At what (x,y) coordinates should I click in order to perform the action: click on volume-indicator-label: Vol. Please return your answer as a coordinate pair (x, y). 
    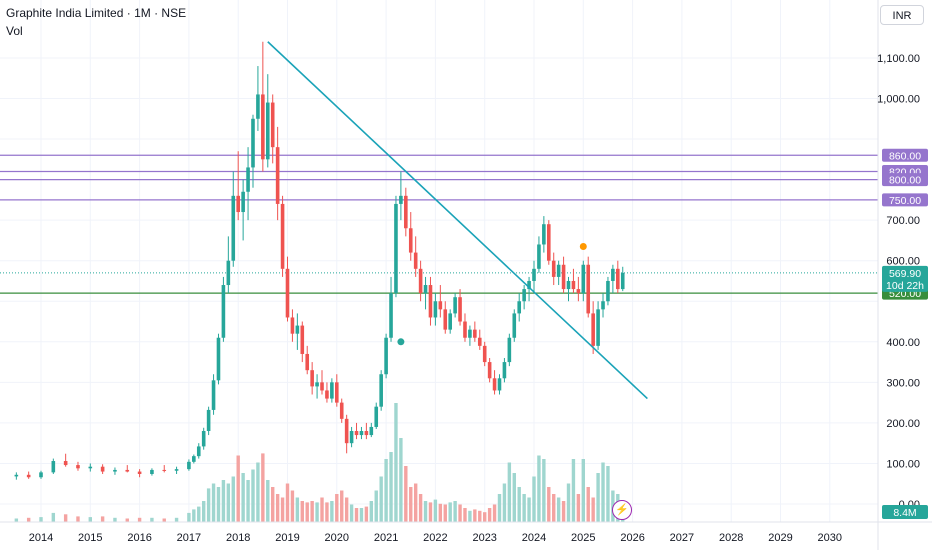
    Looking at the image, I should click on (14, 31).